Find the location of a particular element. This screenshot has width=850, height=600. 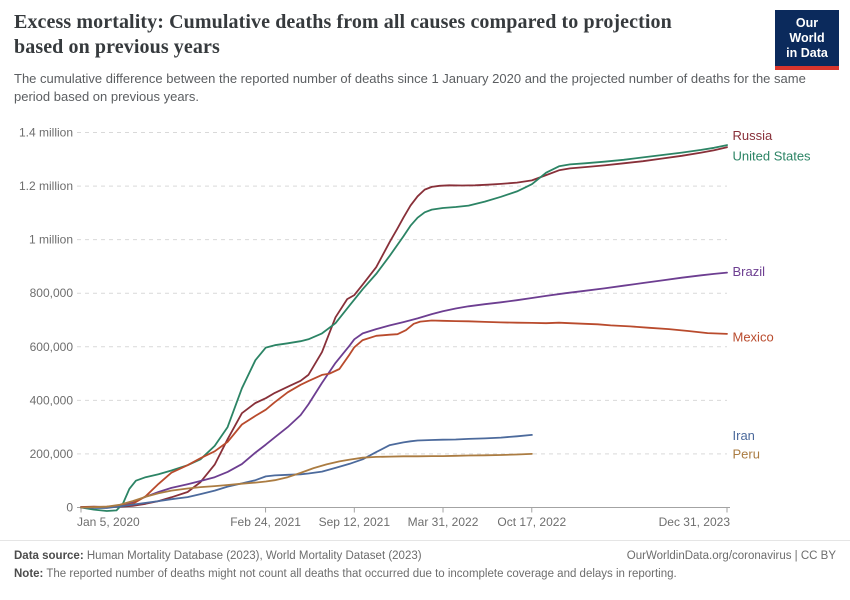

y-tick-label: 800,000 is located at coordinates (52, 293).